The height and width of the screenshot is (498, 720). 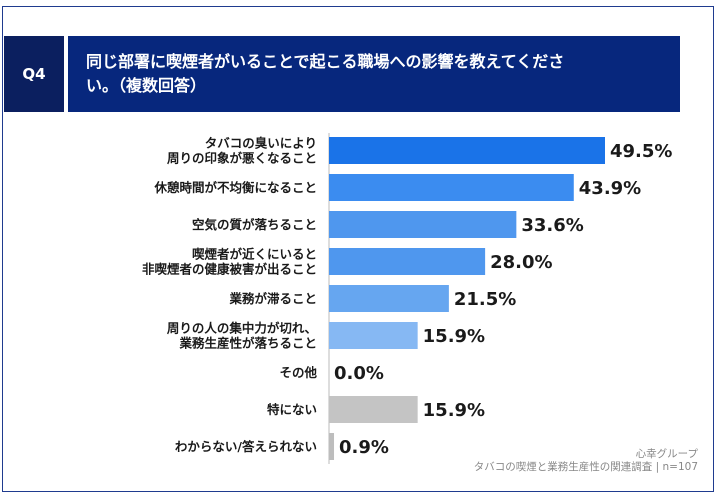 What do you see at coordinates (374, 74) in the screenshot?
I see `question-title: 同じ部署に喫煙者がいることで起こる職場への影響を教えてくださ い。（複数回答）` at bounding box center [374, 74].